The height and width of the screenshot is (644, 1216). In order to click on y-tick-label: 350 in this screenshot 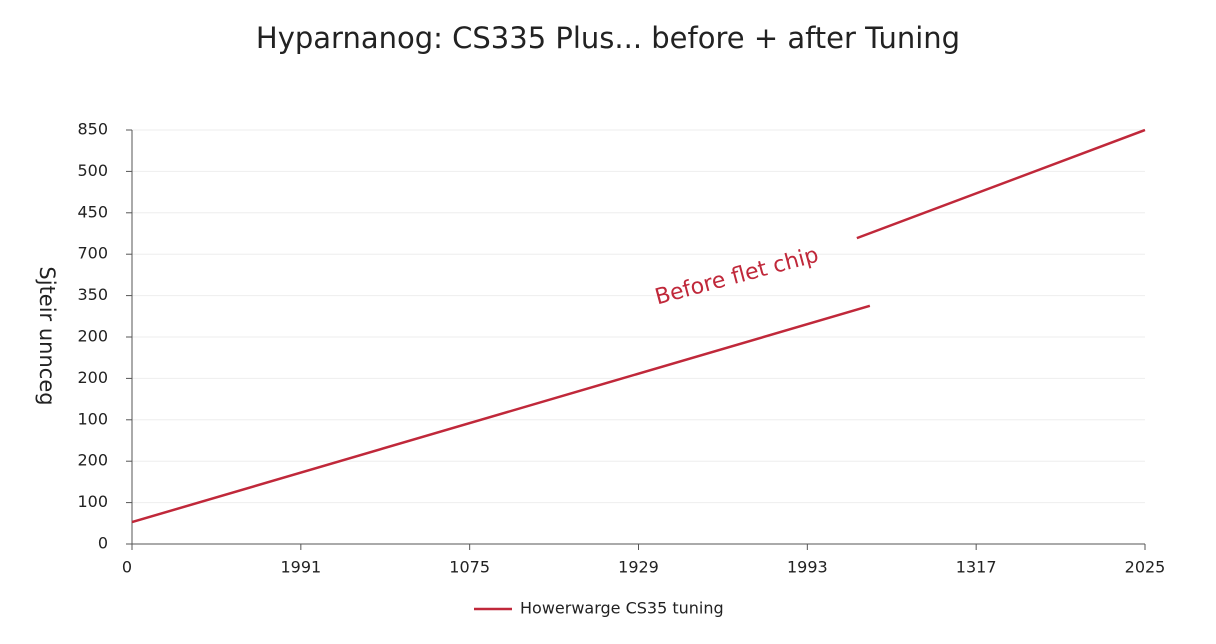, I will do `click(92, 294)`.